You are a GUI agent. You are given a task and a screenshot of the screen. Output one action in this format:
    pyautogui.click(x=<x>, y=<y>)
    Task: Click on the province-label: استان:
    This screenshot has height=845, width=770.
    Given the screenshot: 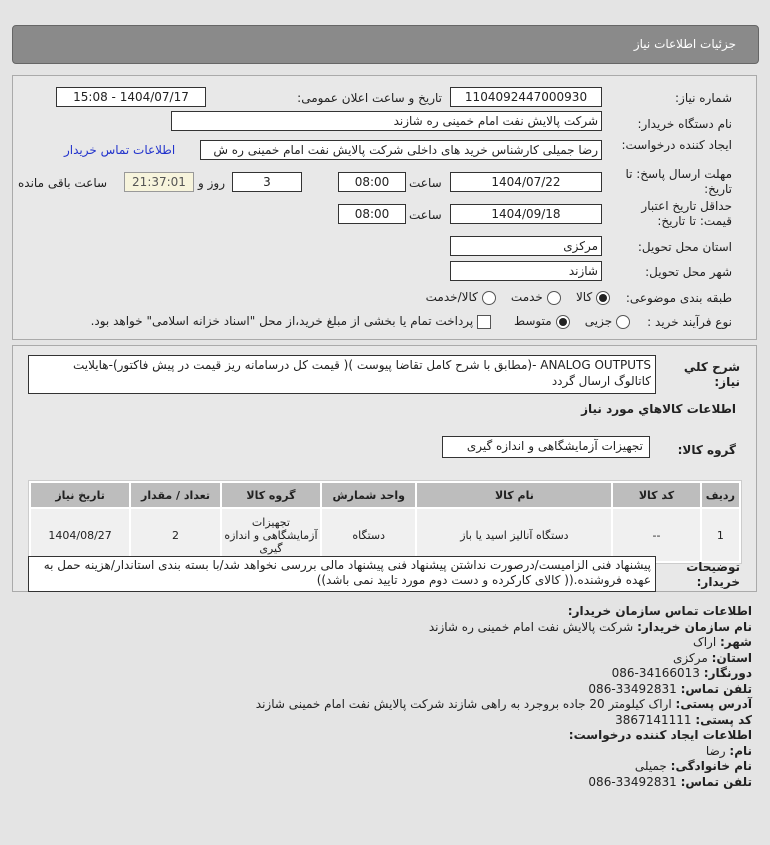 What is the action you would take?
    pyautogui.click(x=731, y=657)
    